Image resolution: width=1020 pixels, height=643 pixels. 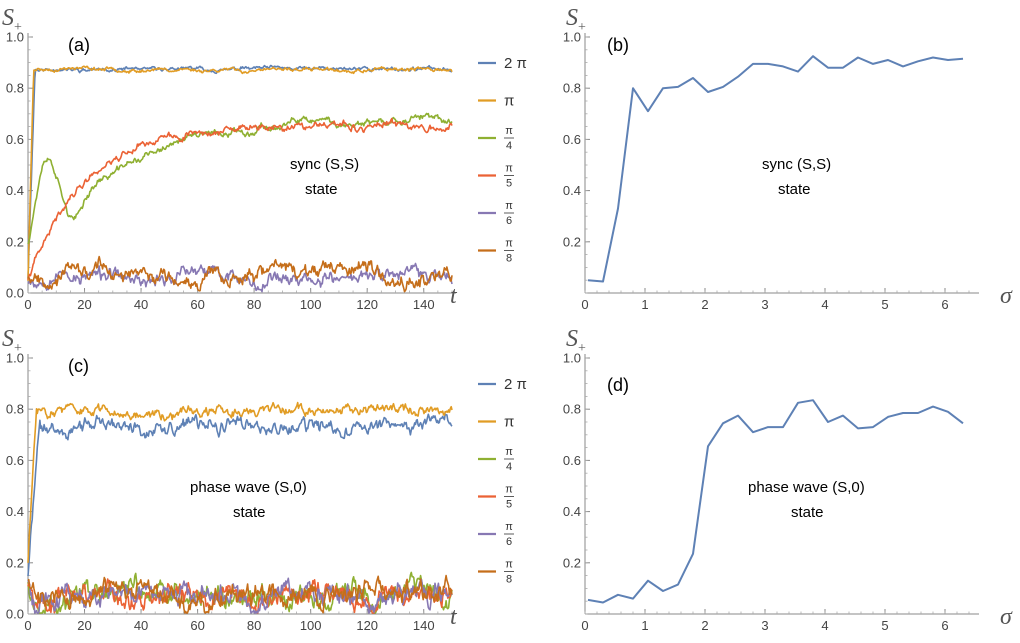 What do you see at coordinates (324, 164) in the screenshot?
I see `state-annotation: sync (S,S)` at bounding box center [324, 164].